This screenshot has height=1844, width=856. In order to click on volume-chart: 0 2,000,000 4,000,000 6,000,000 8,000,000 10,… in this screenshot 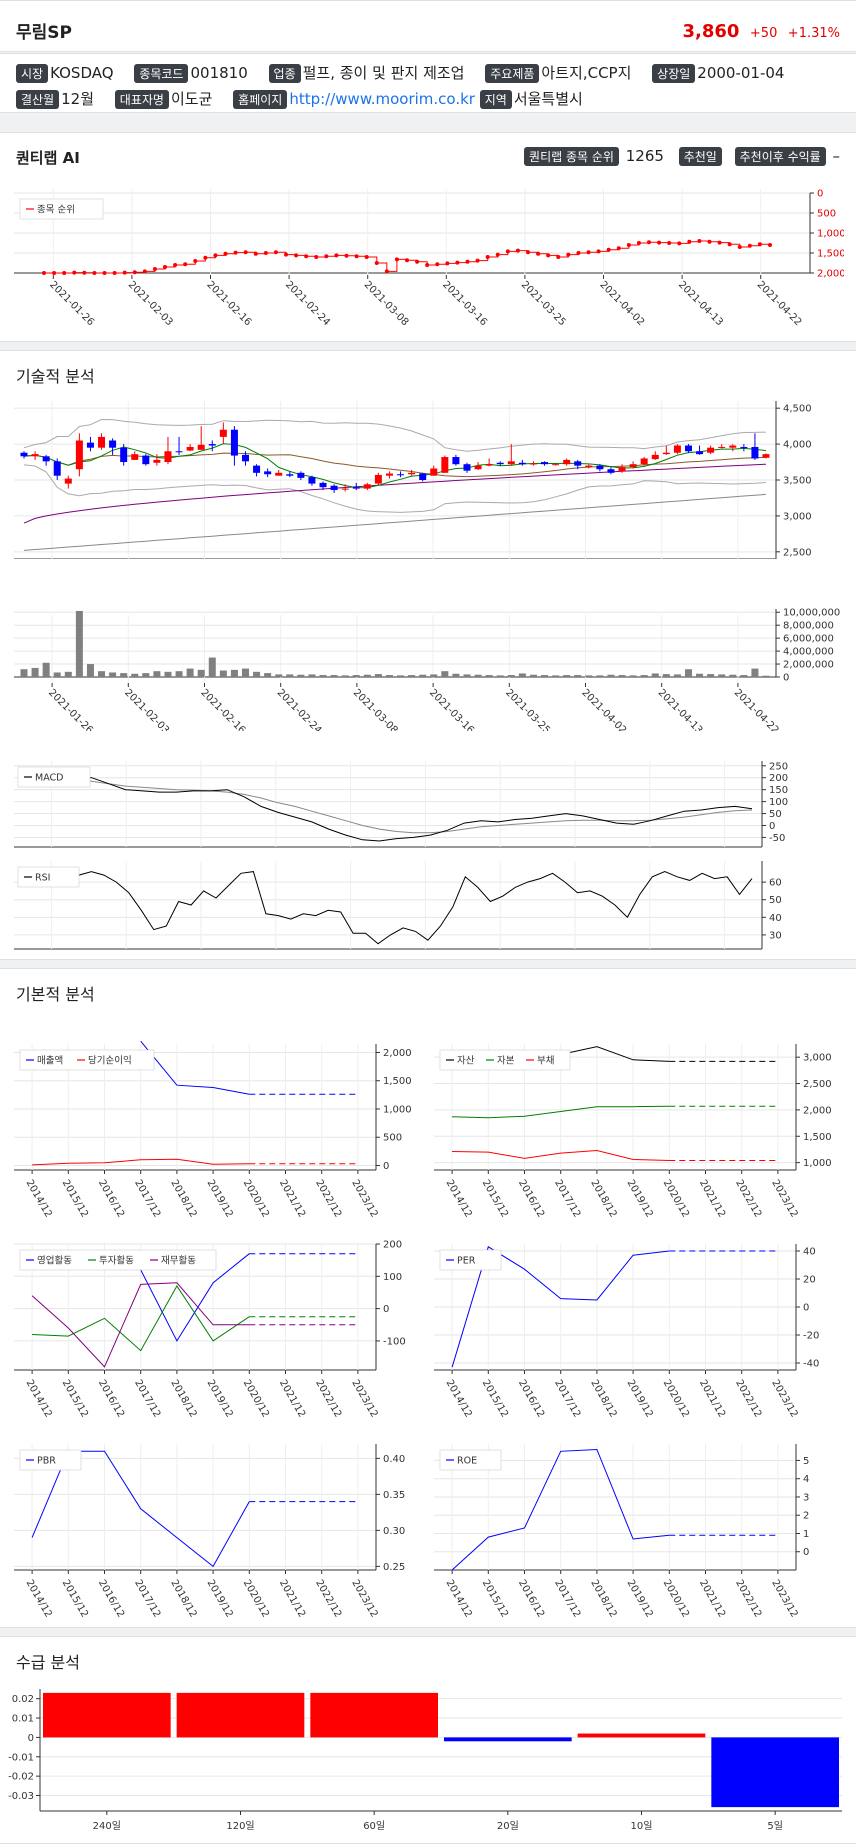, I will do `click(429, 669)`.